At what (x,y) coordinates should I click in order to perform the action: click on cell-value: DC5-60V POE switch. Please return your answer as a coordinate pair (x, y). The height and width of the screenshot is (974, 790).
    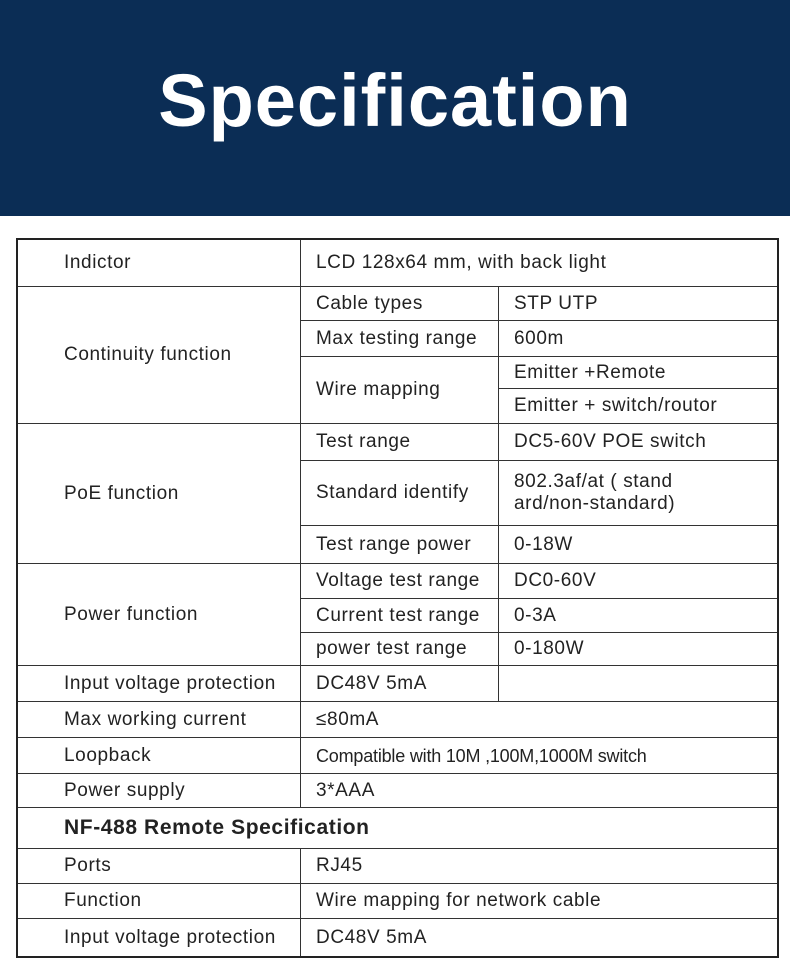
    Looking at the image, I should click on (638, 442).